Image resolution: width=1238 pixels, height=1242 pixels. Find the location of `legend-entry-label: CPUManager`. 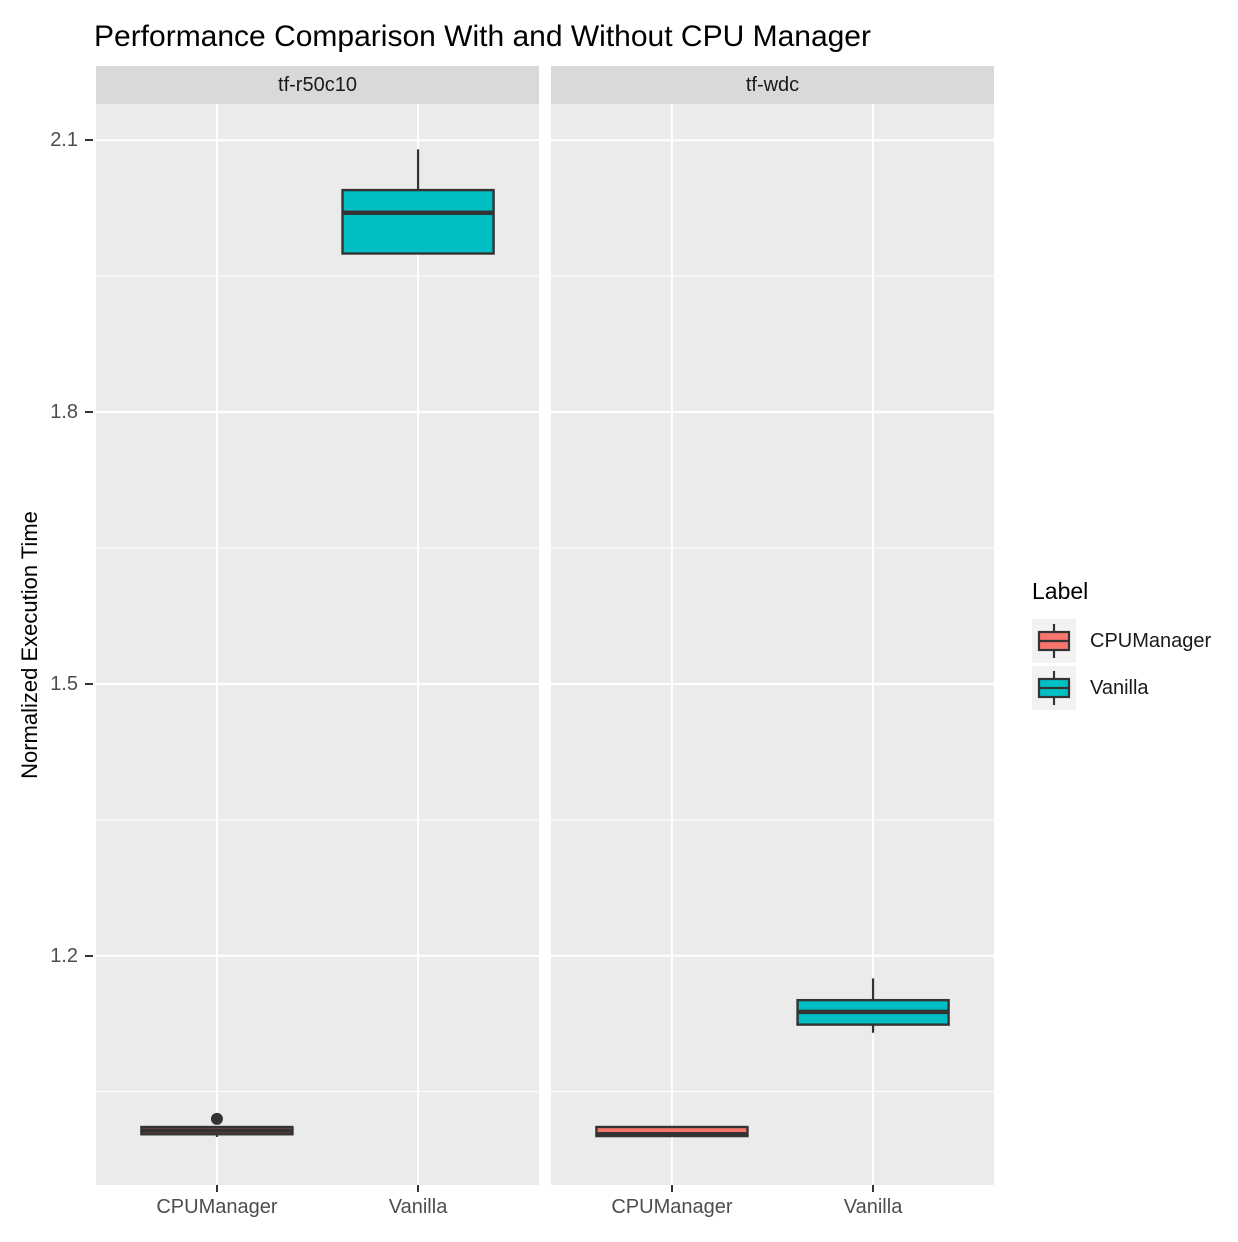

legend-entry-label: CPUManager is located at coordinates (1151, 640).